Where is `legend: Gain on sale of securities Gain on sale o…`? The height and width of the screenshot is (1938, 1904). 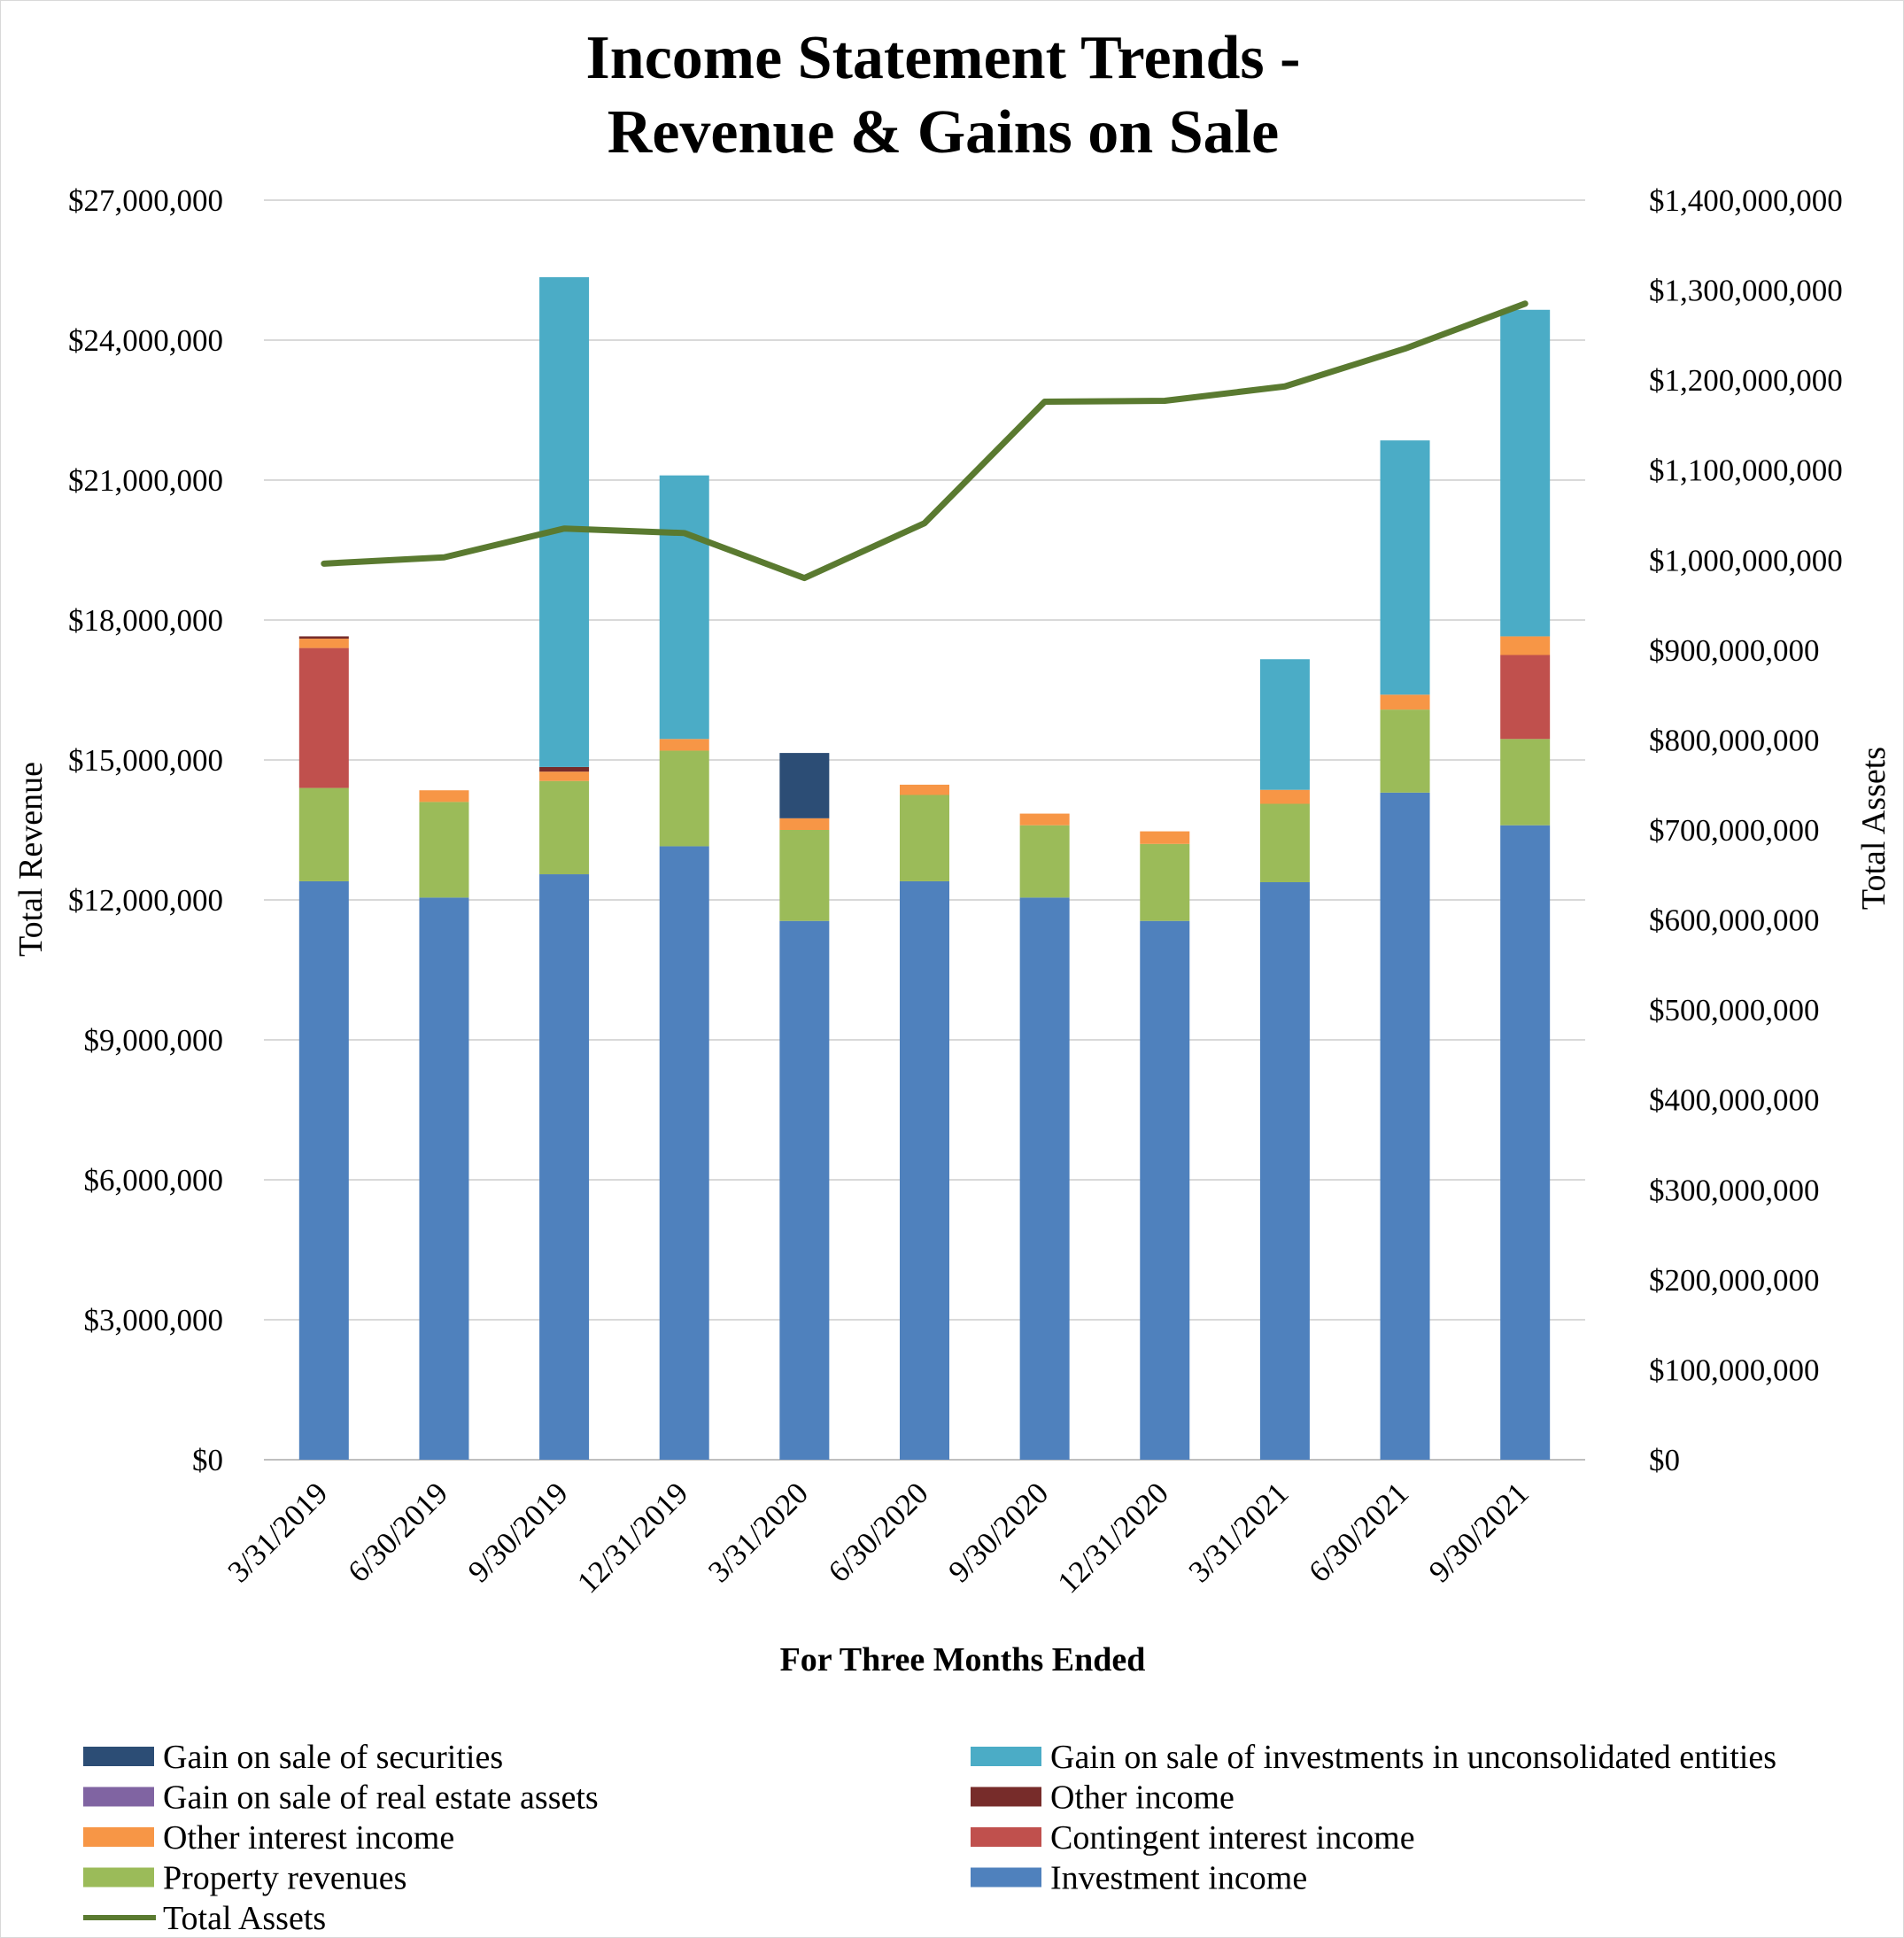
legend: Gain on sale of securities Gain on sale o… is located at coordinates (929, 1838).